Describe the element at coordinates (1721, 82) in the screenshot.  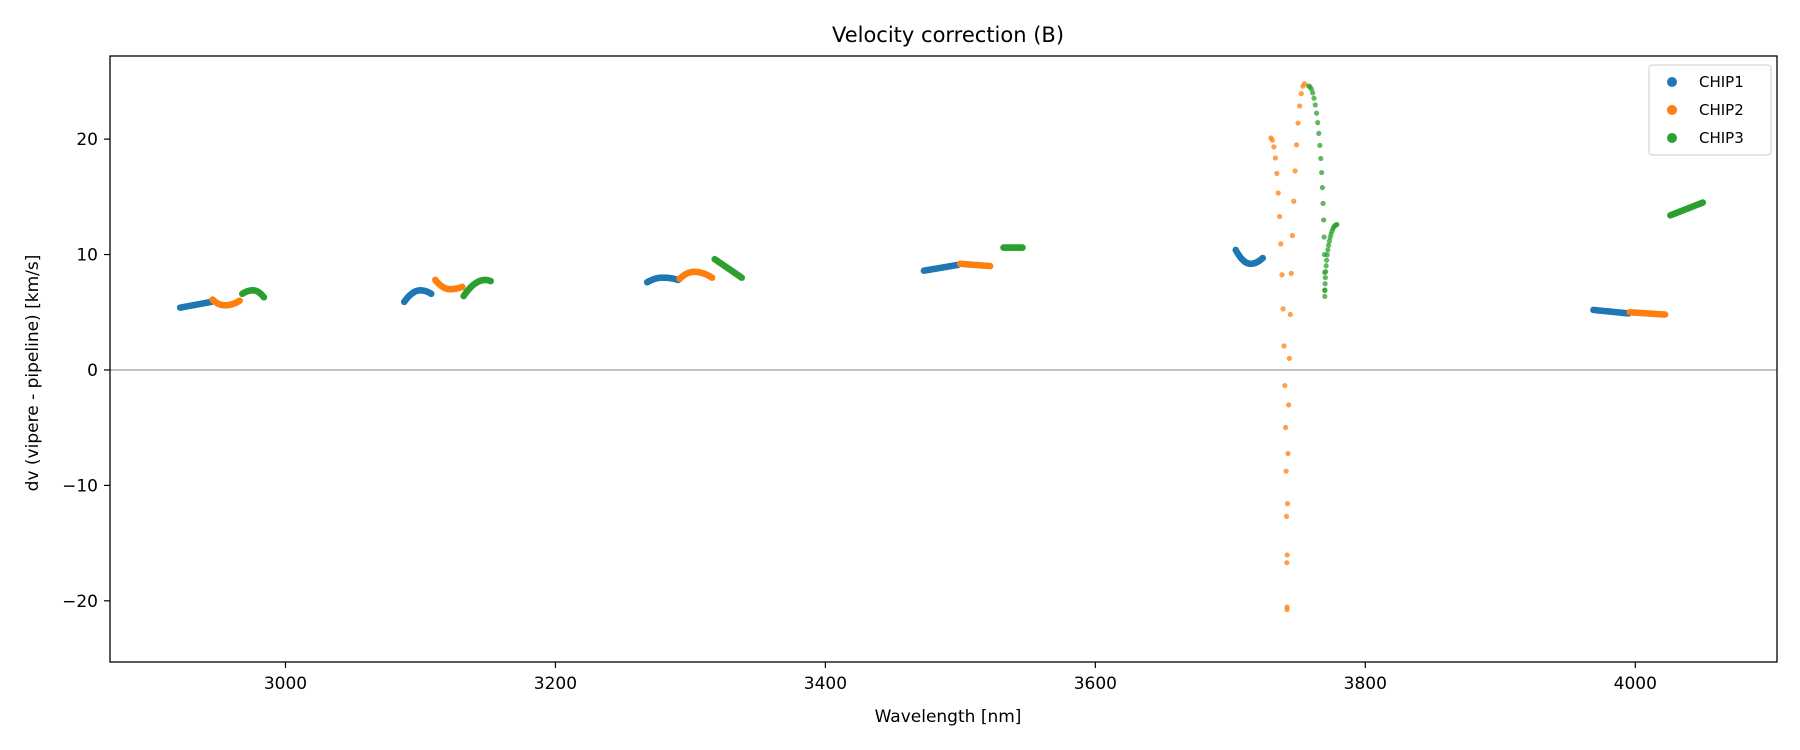
I see `legend-label-chip1: CHIP1` at that location.